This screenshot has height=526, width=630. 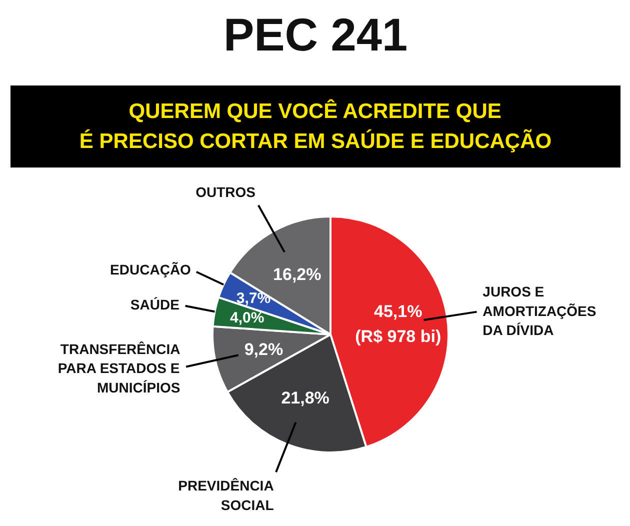 What do you see at coordinates (315, 126) in the screenshot?
I see `chart-subtitle: QUEREM QUE VOCÊ ACREDITE QUE É PRECISO CORTAR EM SAÚDE E EDUCAÇÃO` at bounding box center [315, 126].